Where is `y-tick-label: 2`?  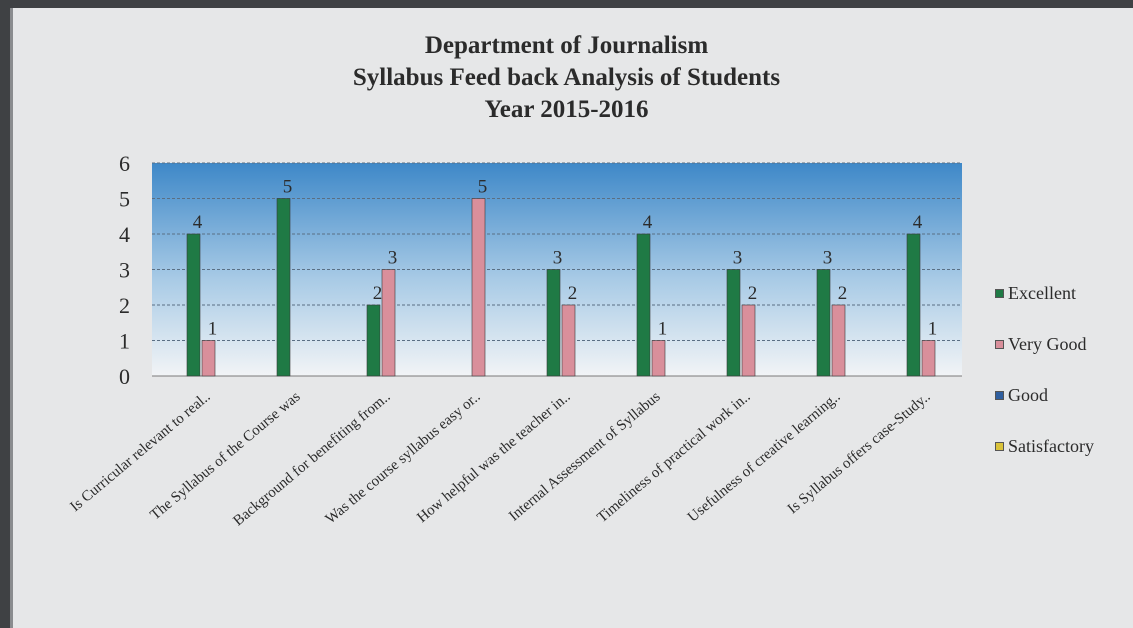 y-tick-label: 2 is located at coordinates (124, 305).